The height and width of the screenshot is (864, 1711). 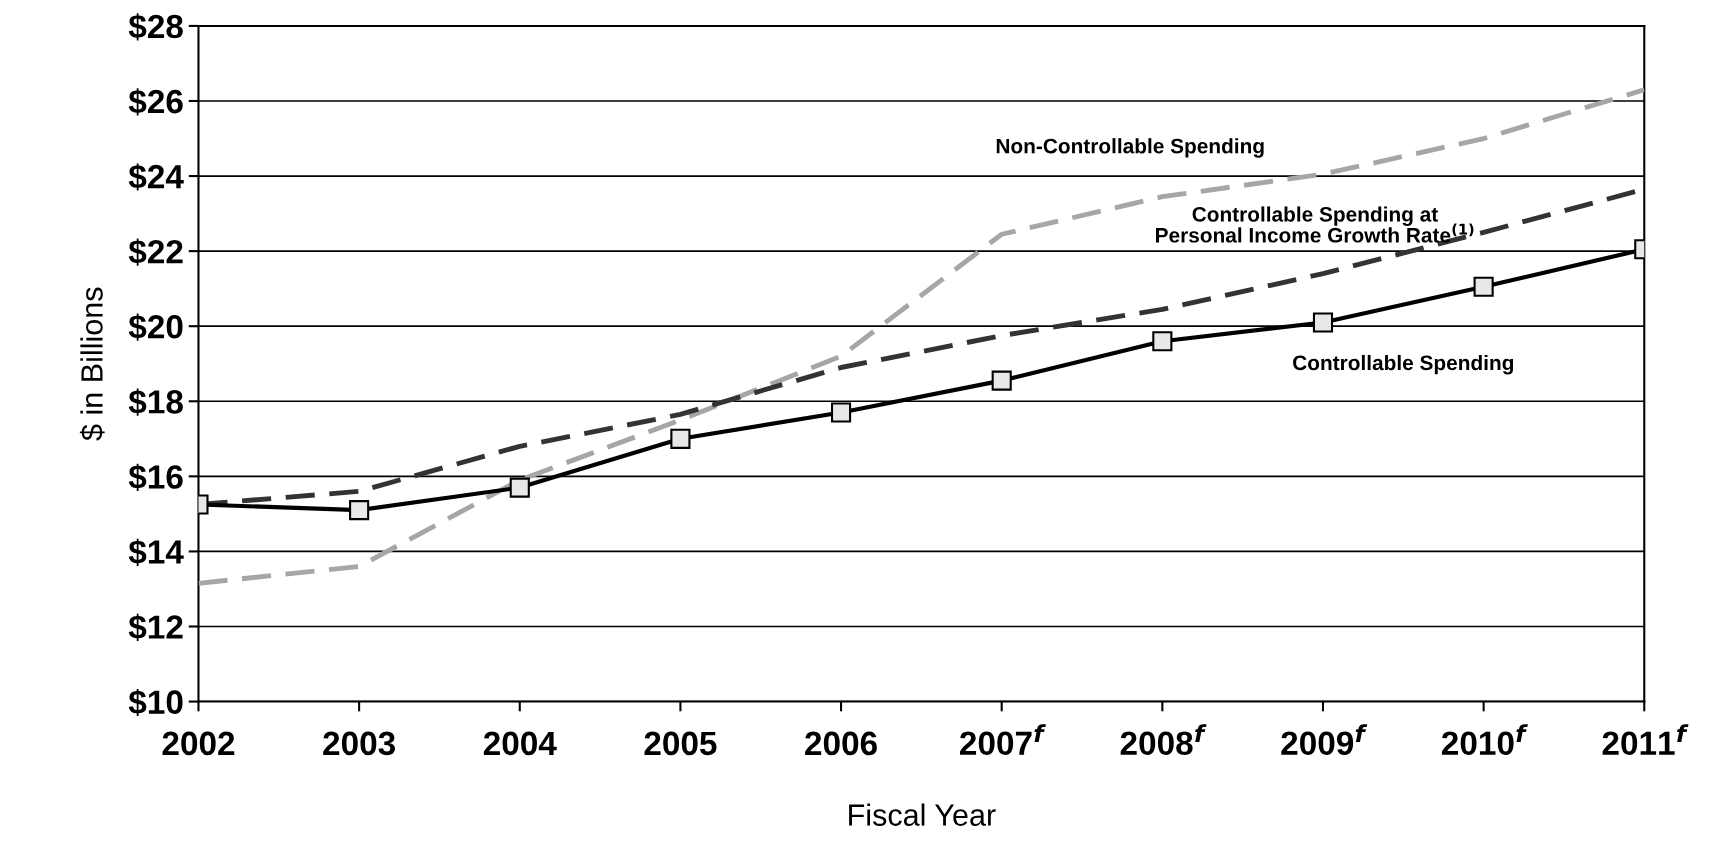 What do you see at coordinates (1324, 740) in the screenshot?
I see `x-tick-label: 2009$^{f}$` at bounding box center [1324, 740].